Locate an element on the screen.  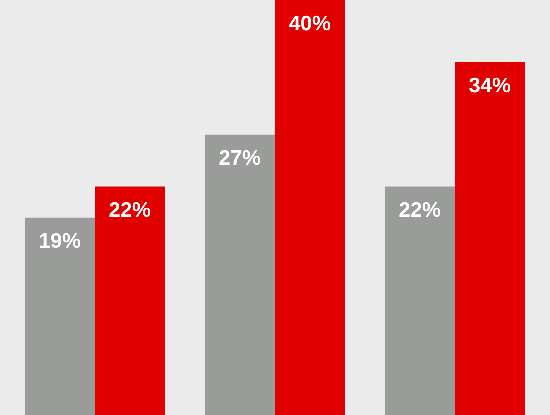
data-label: 34% is located at coordinates (490, 86).